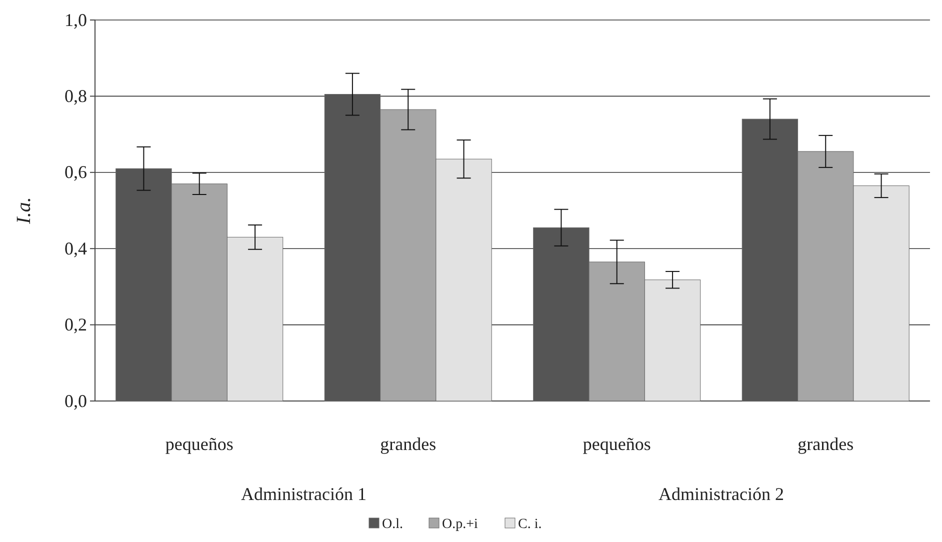 The image size is (942, 542). What do you see at coordinates (75, 96) in the screenshot?
I see `y-tick-label: 0,8` at bounding box center [75, 96].